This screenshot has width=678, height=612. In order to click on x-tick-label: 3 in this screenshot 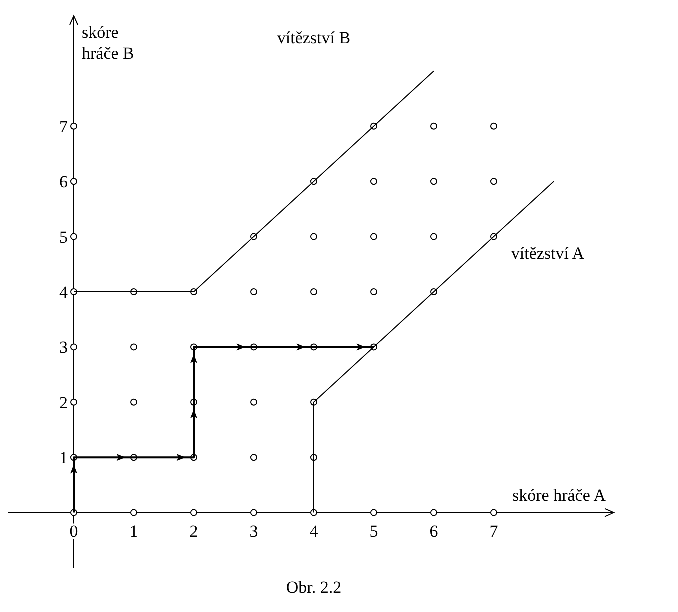, I will do `click(254, 531)`.